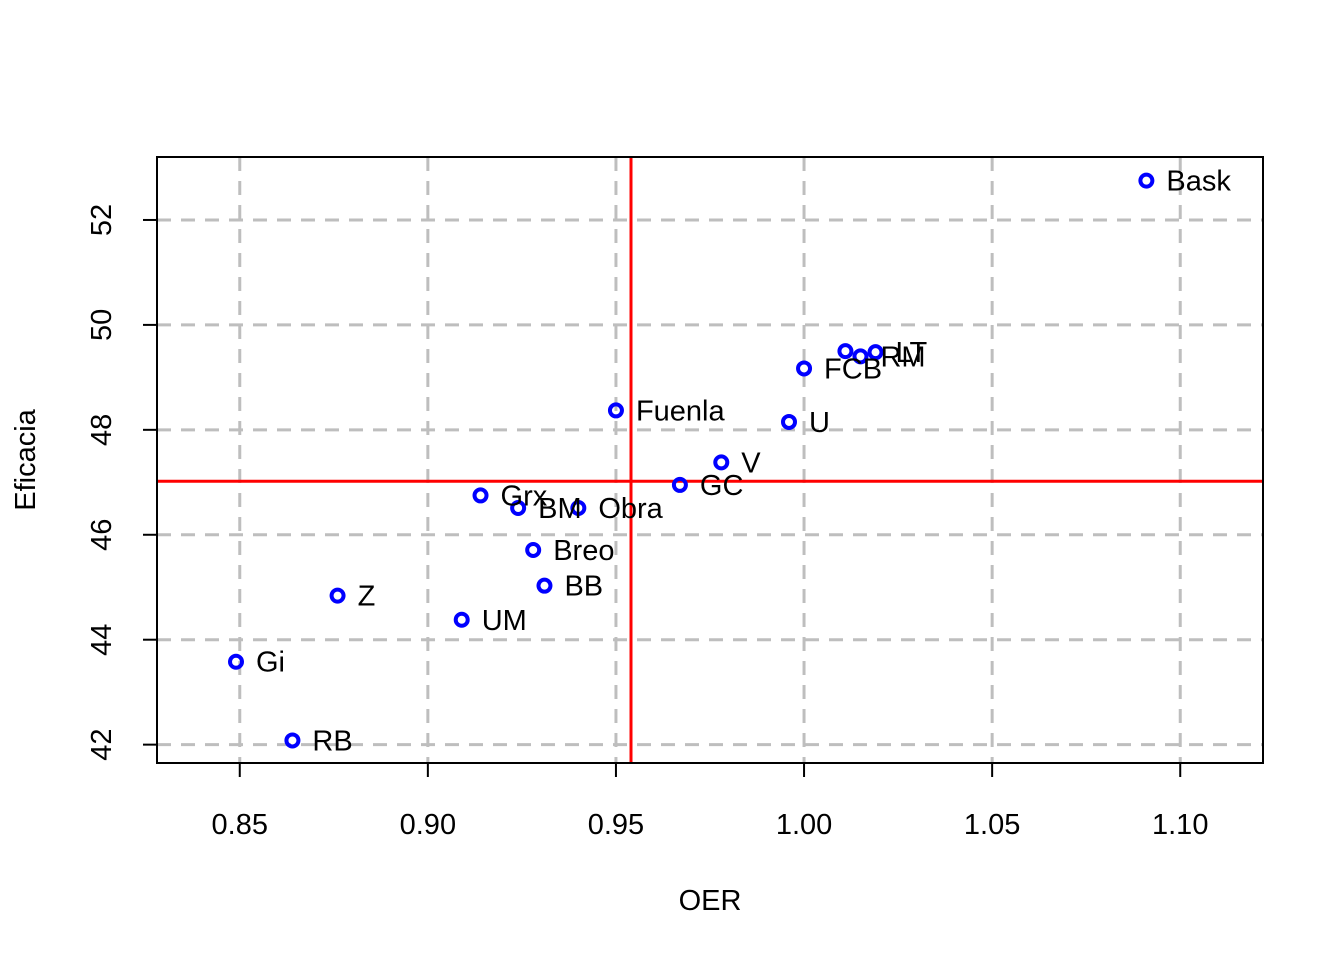 The width and height of the screenshot is (1344, 960). Describe the element at coordinates (504, 621) in the screenshot. I see `point-label-15: UM` at that location.